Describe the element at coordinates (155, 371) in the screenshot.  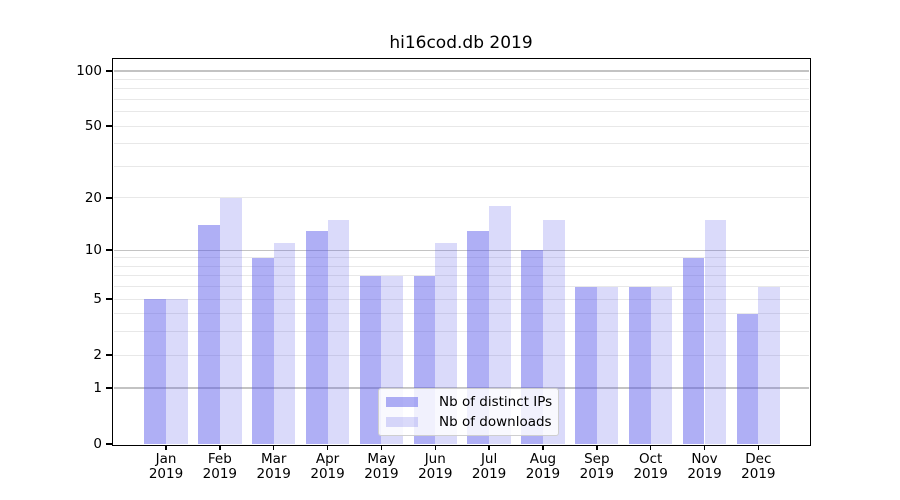
I see `bar-jan-distinct-ips` at that location.